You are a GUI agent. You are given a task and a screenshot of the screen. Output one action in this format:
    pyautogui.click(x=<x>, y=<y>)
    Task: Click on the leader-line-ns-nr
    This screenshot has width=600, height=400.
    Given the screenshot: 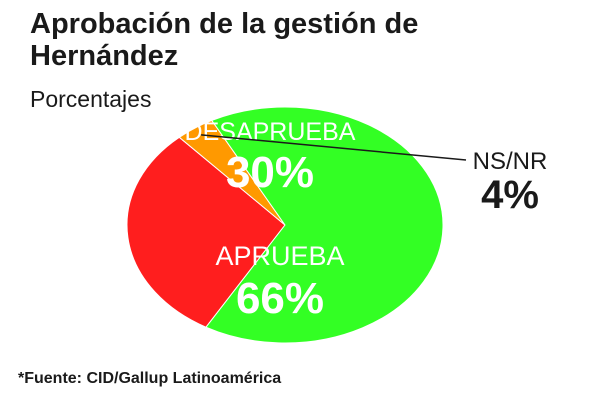 What is the action you would take?
    pyautogui.click(x=334, y=147)
    